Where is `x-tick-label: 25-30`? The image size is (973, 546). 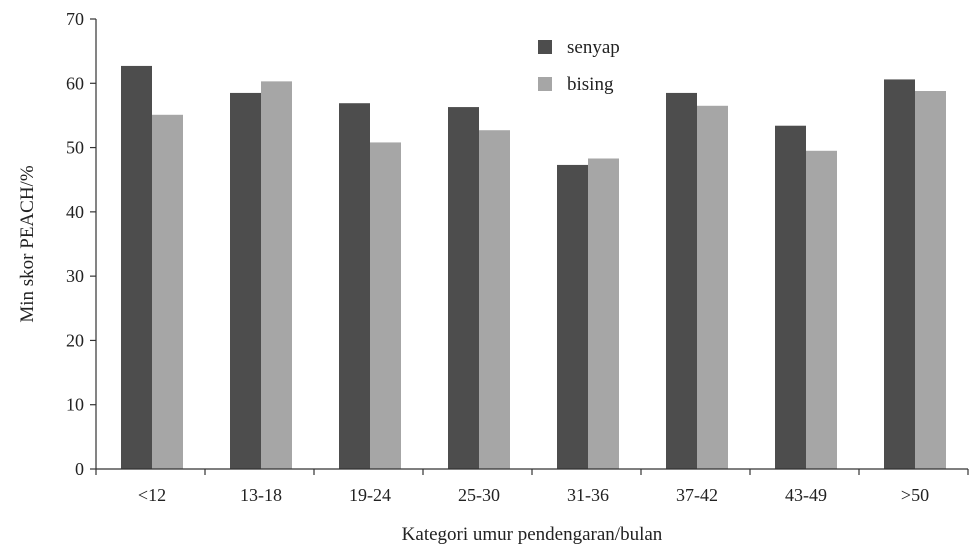
x-tick-label: 25-30 is located at coordinates (479, 495).